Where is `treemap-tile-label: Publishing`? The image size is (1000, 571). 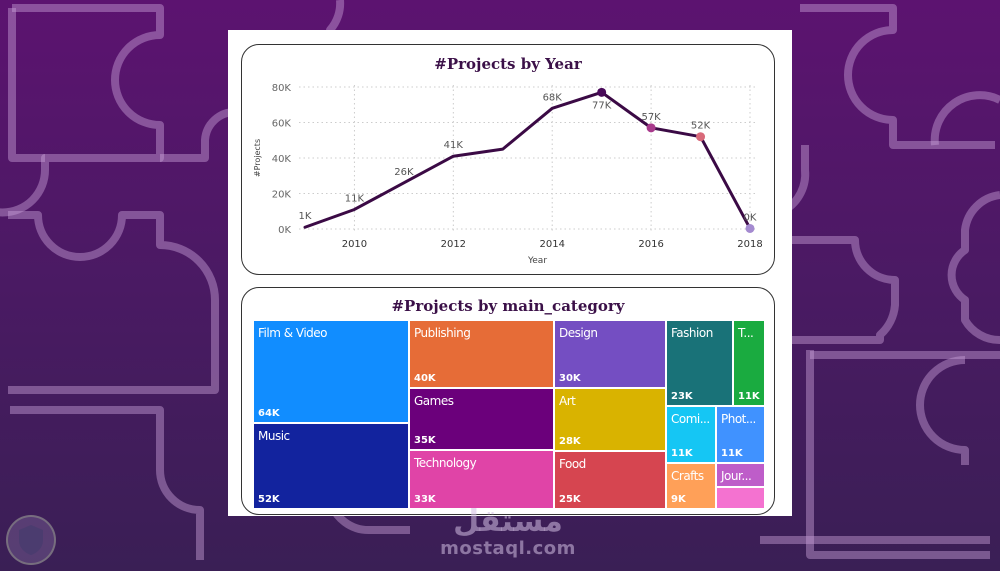
treemap-tile-label: Publishing is located at coordinates (442, 333).